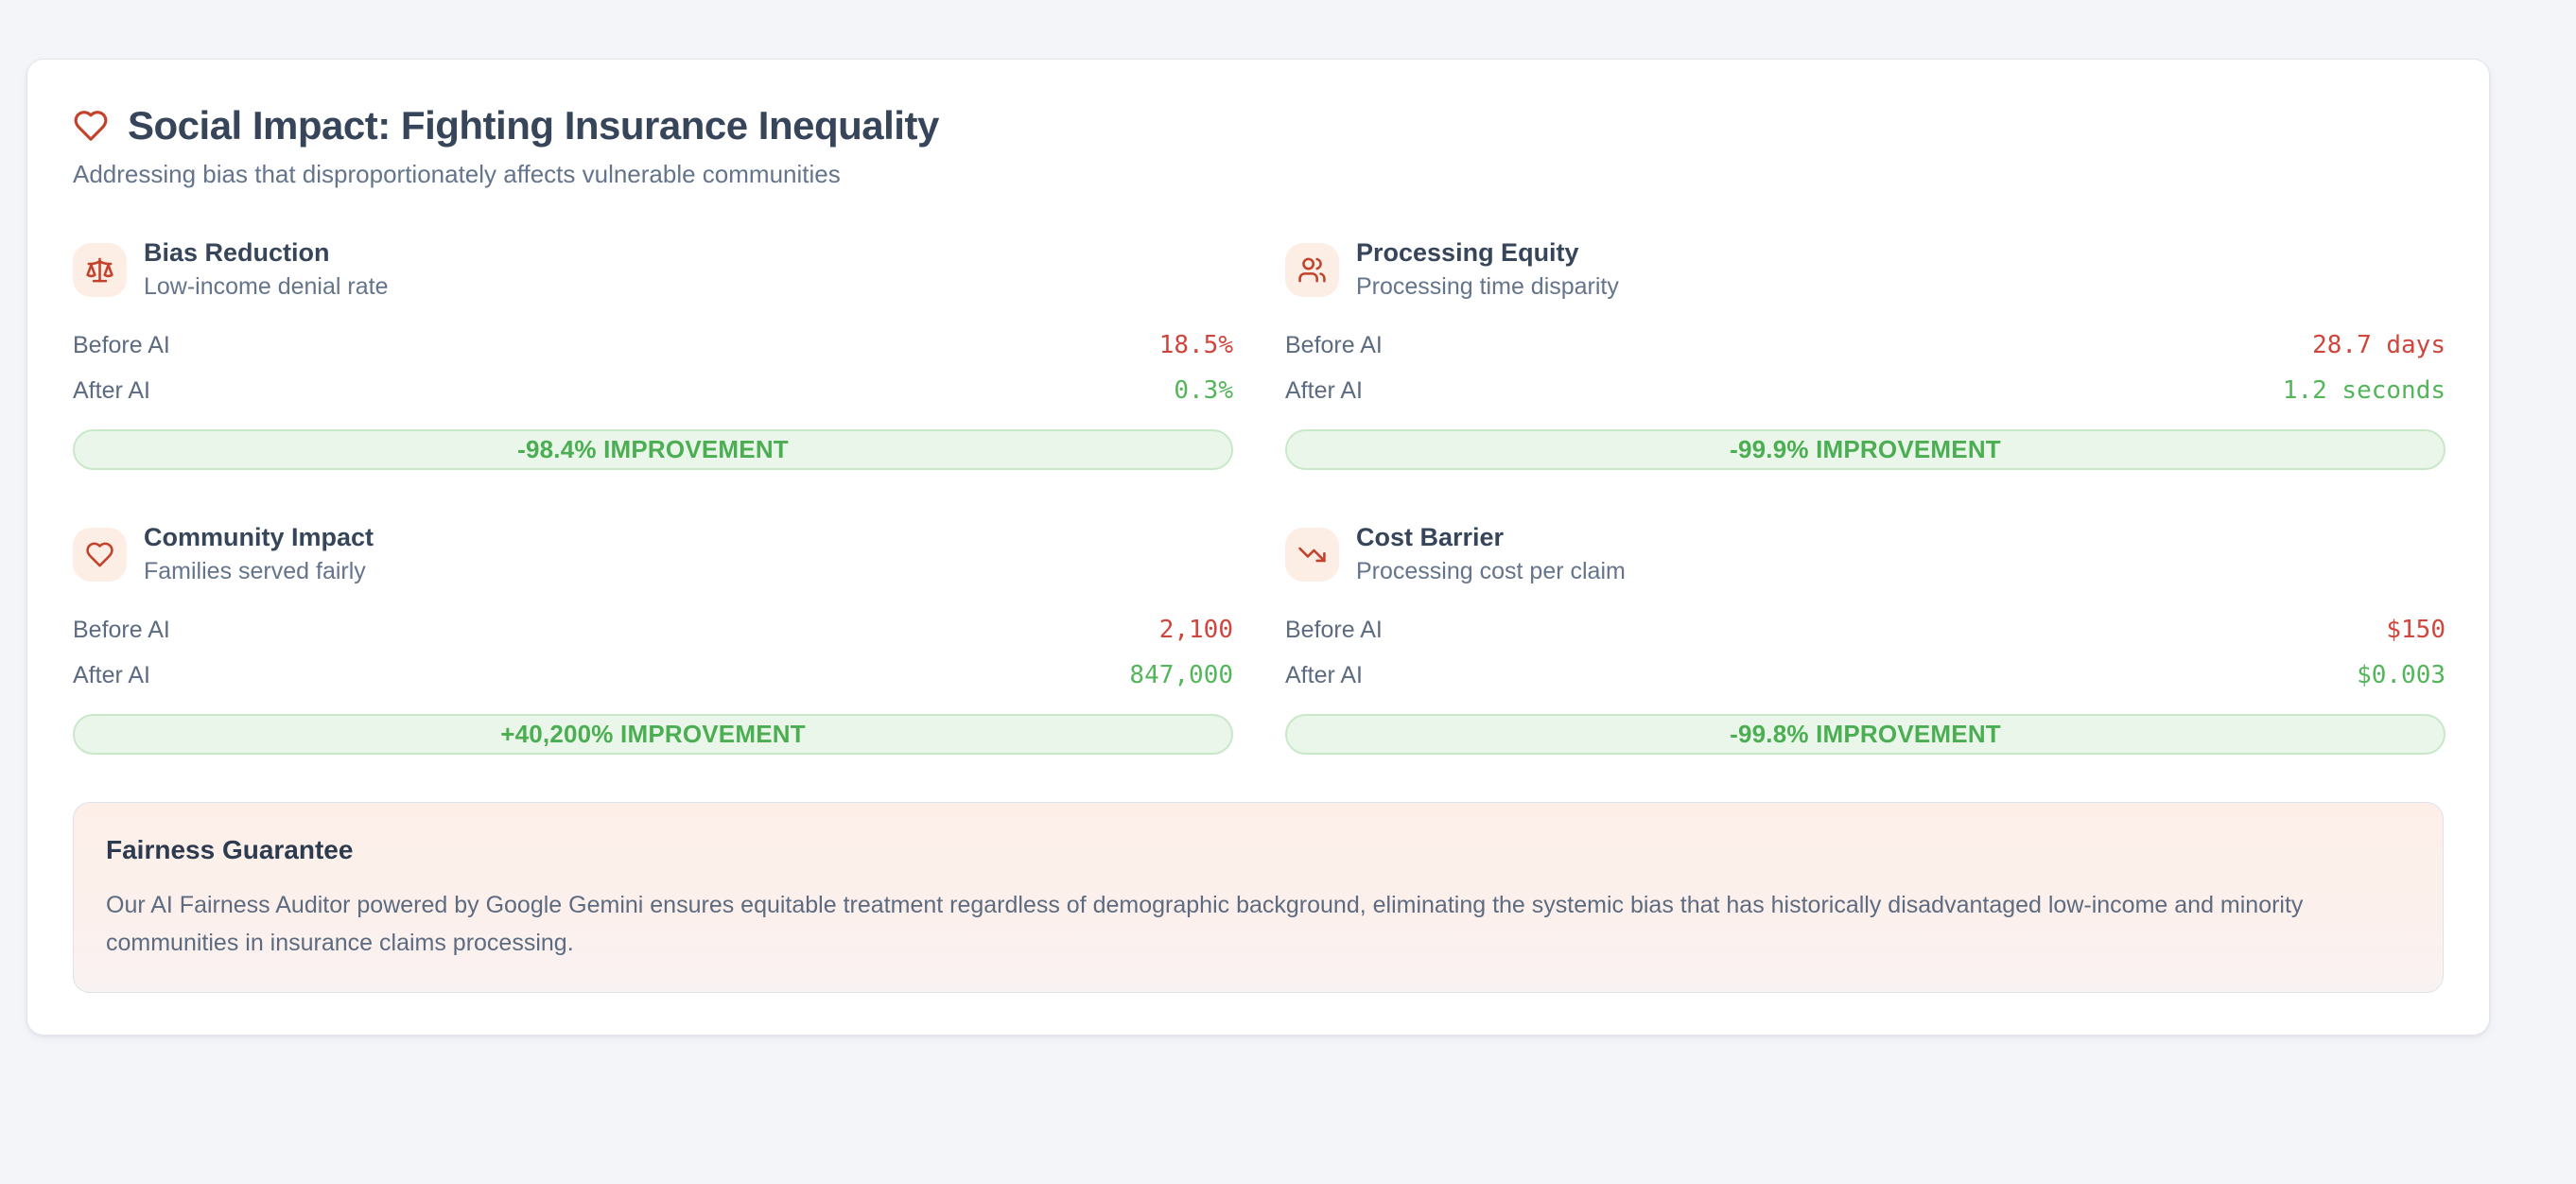 This screenshot has width=2576, height=1184. What do you see at coordinates (653, 652) in the screenshot?
I see `metric-rows: Before AI 2,100 After AI 847,000` at bounding box center [653, 652].